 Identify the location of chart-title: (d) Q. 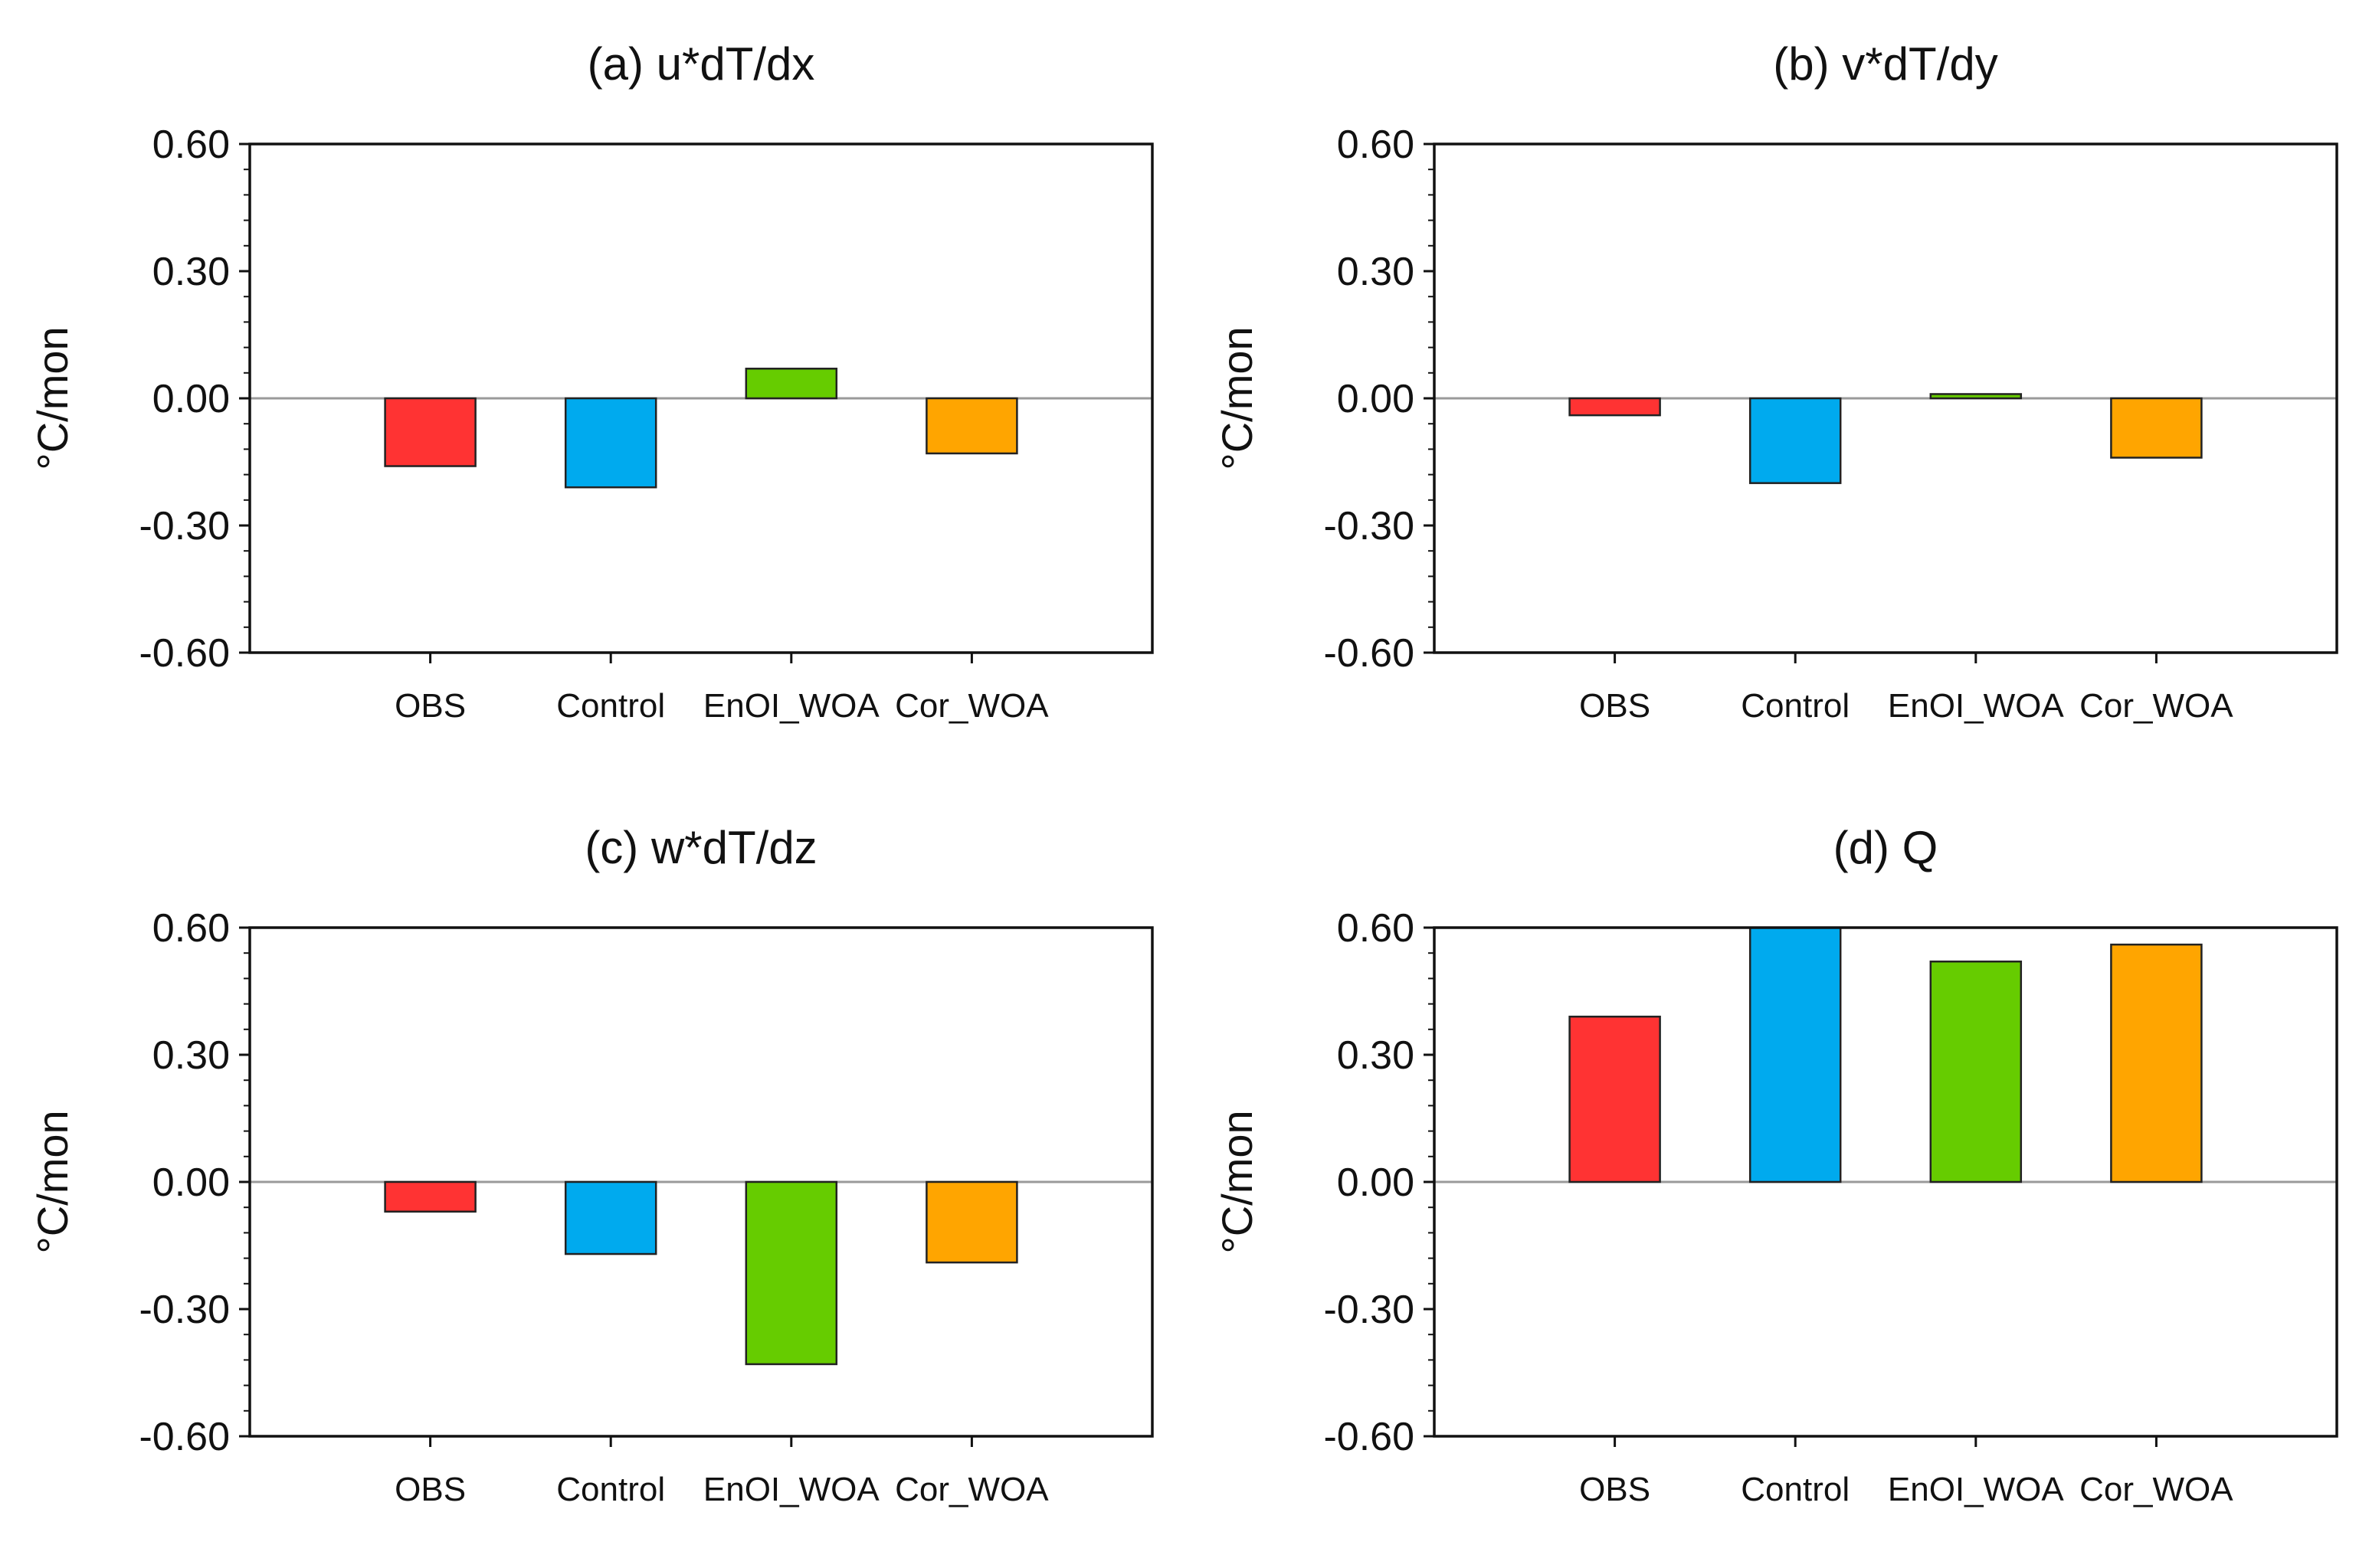
(1885, 847).